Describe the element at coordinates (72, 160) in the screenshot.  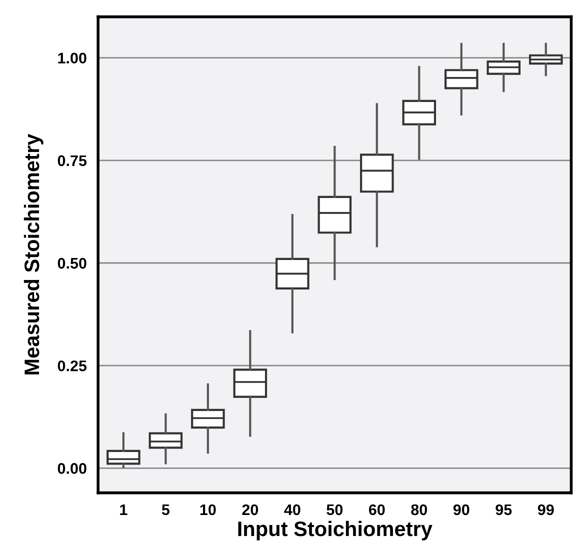
I see `y-tick-label: 0.75` at that location.